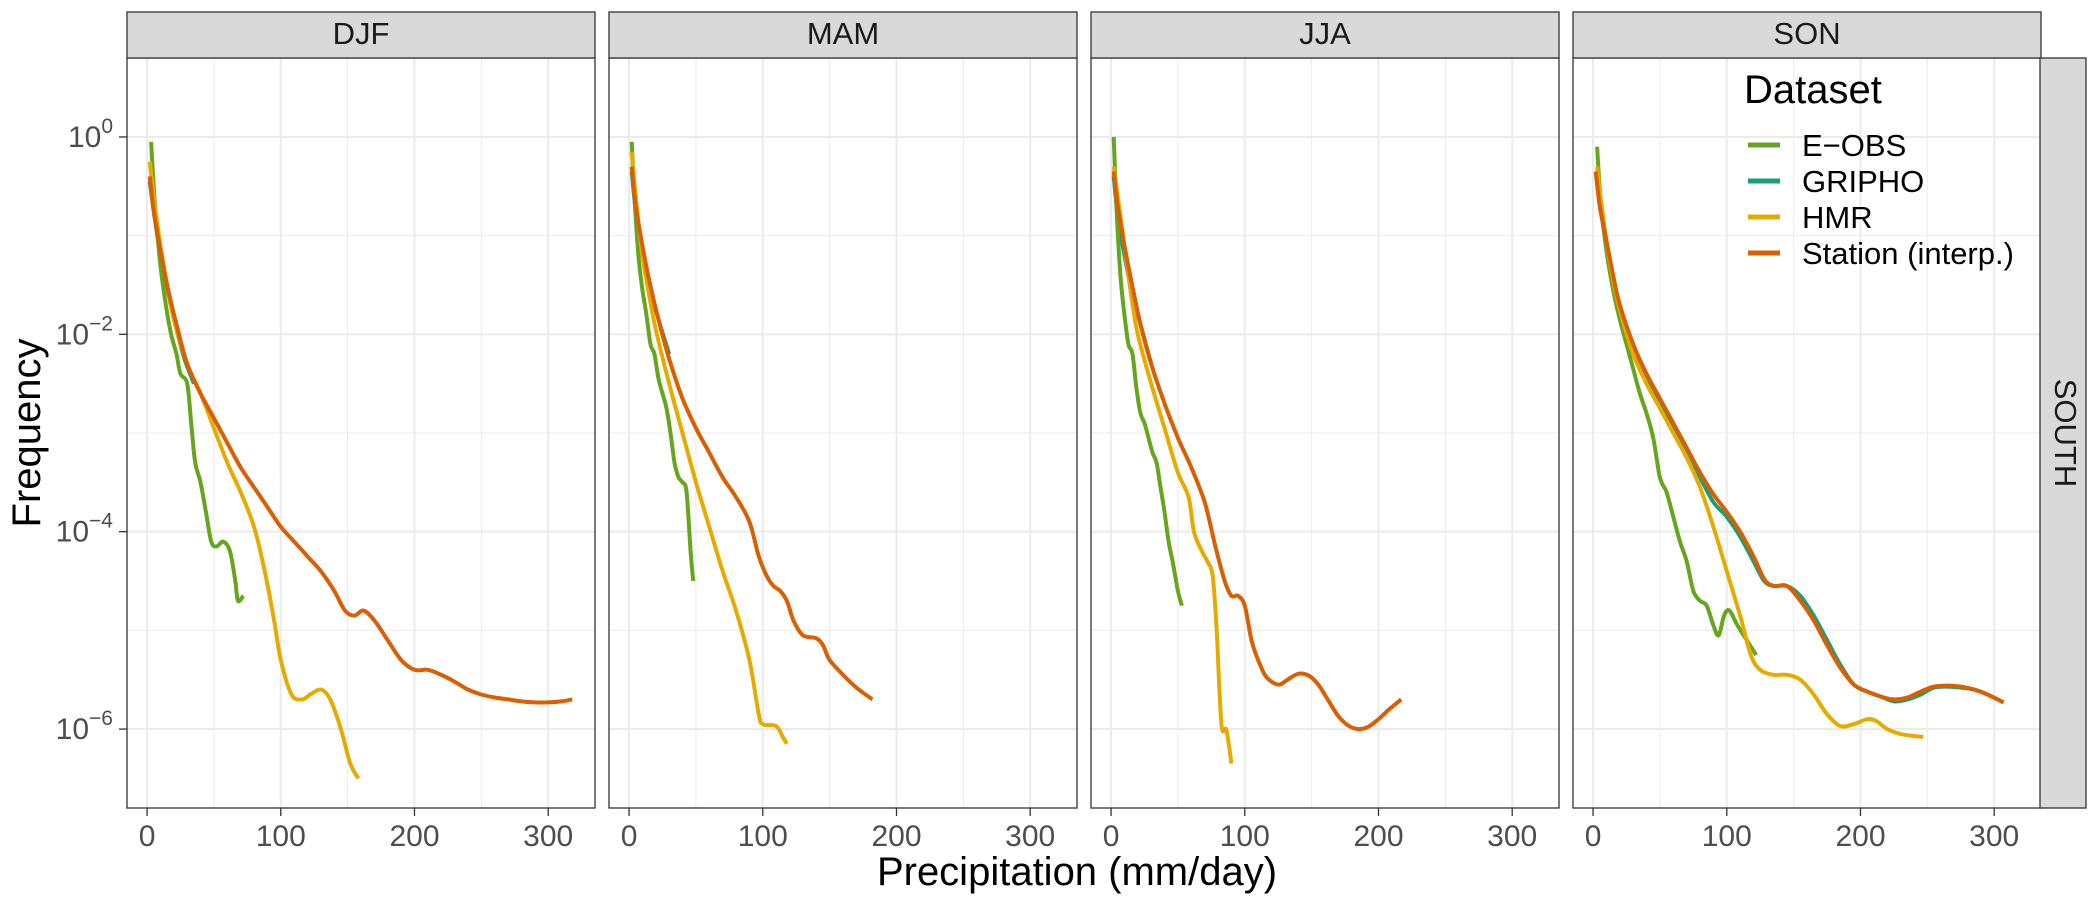 The width and height of the screenshot is (2100, 901). I want to click on series-line-hmr-son, so click(1759, 452).